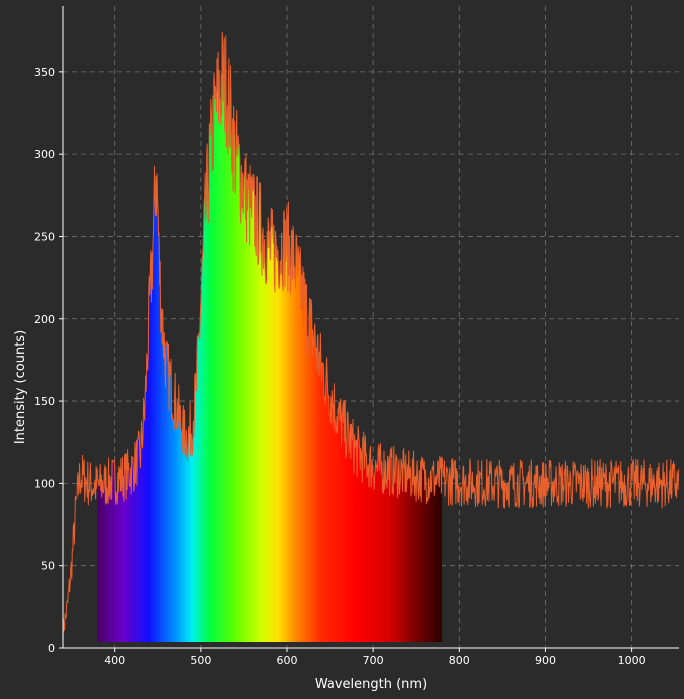 The height and width of the screenshot is (699, 684). What do you see at coordinates (44, 483) in the screenshot?
I see `y-tick-label: 100` at bounding box center [44, 483].